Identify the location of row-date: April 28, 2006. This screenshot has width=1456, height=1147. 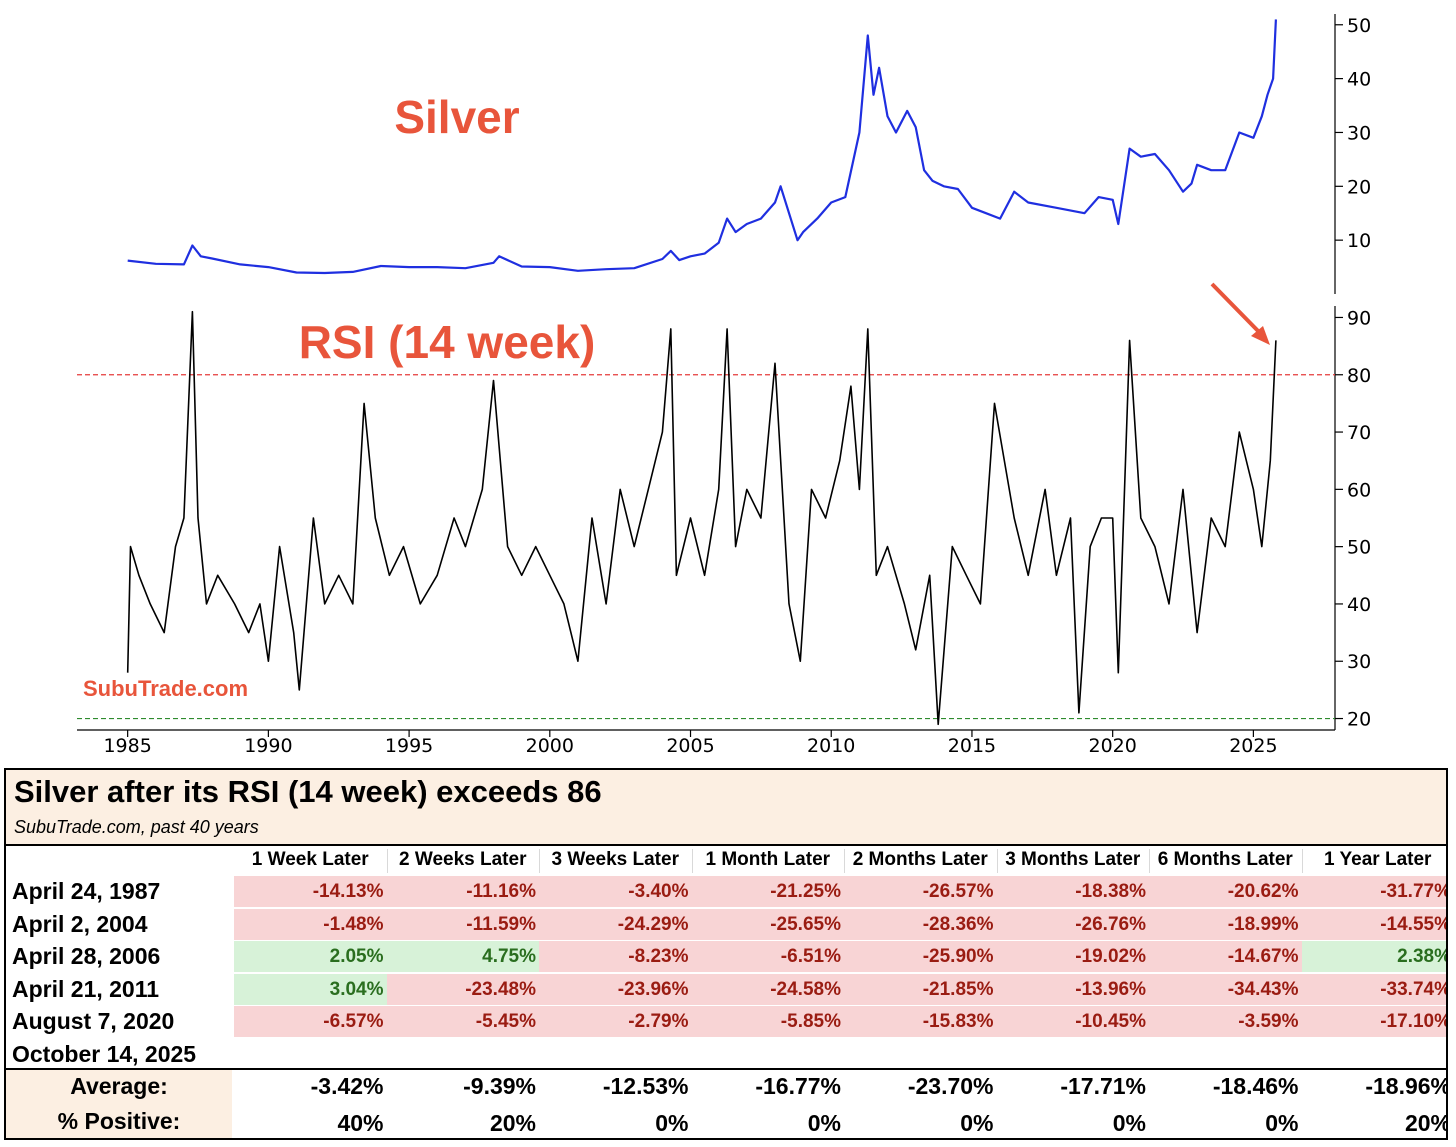
(86, 956).